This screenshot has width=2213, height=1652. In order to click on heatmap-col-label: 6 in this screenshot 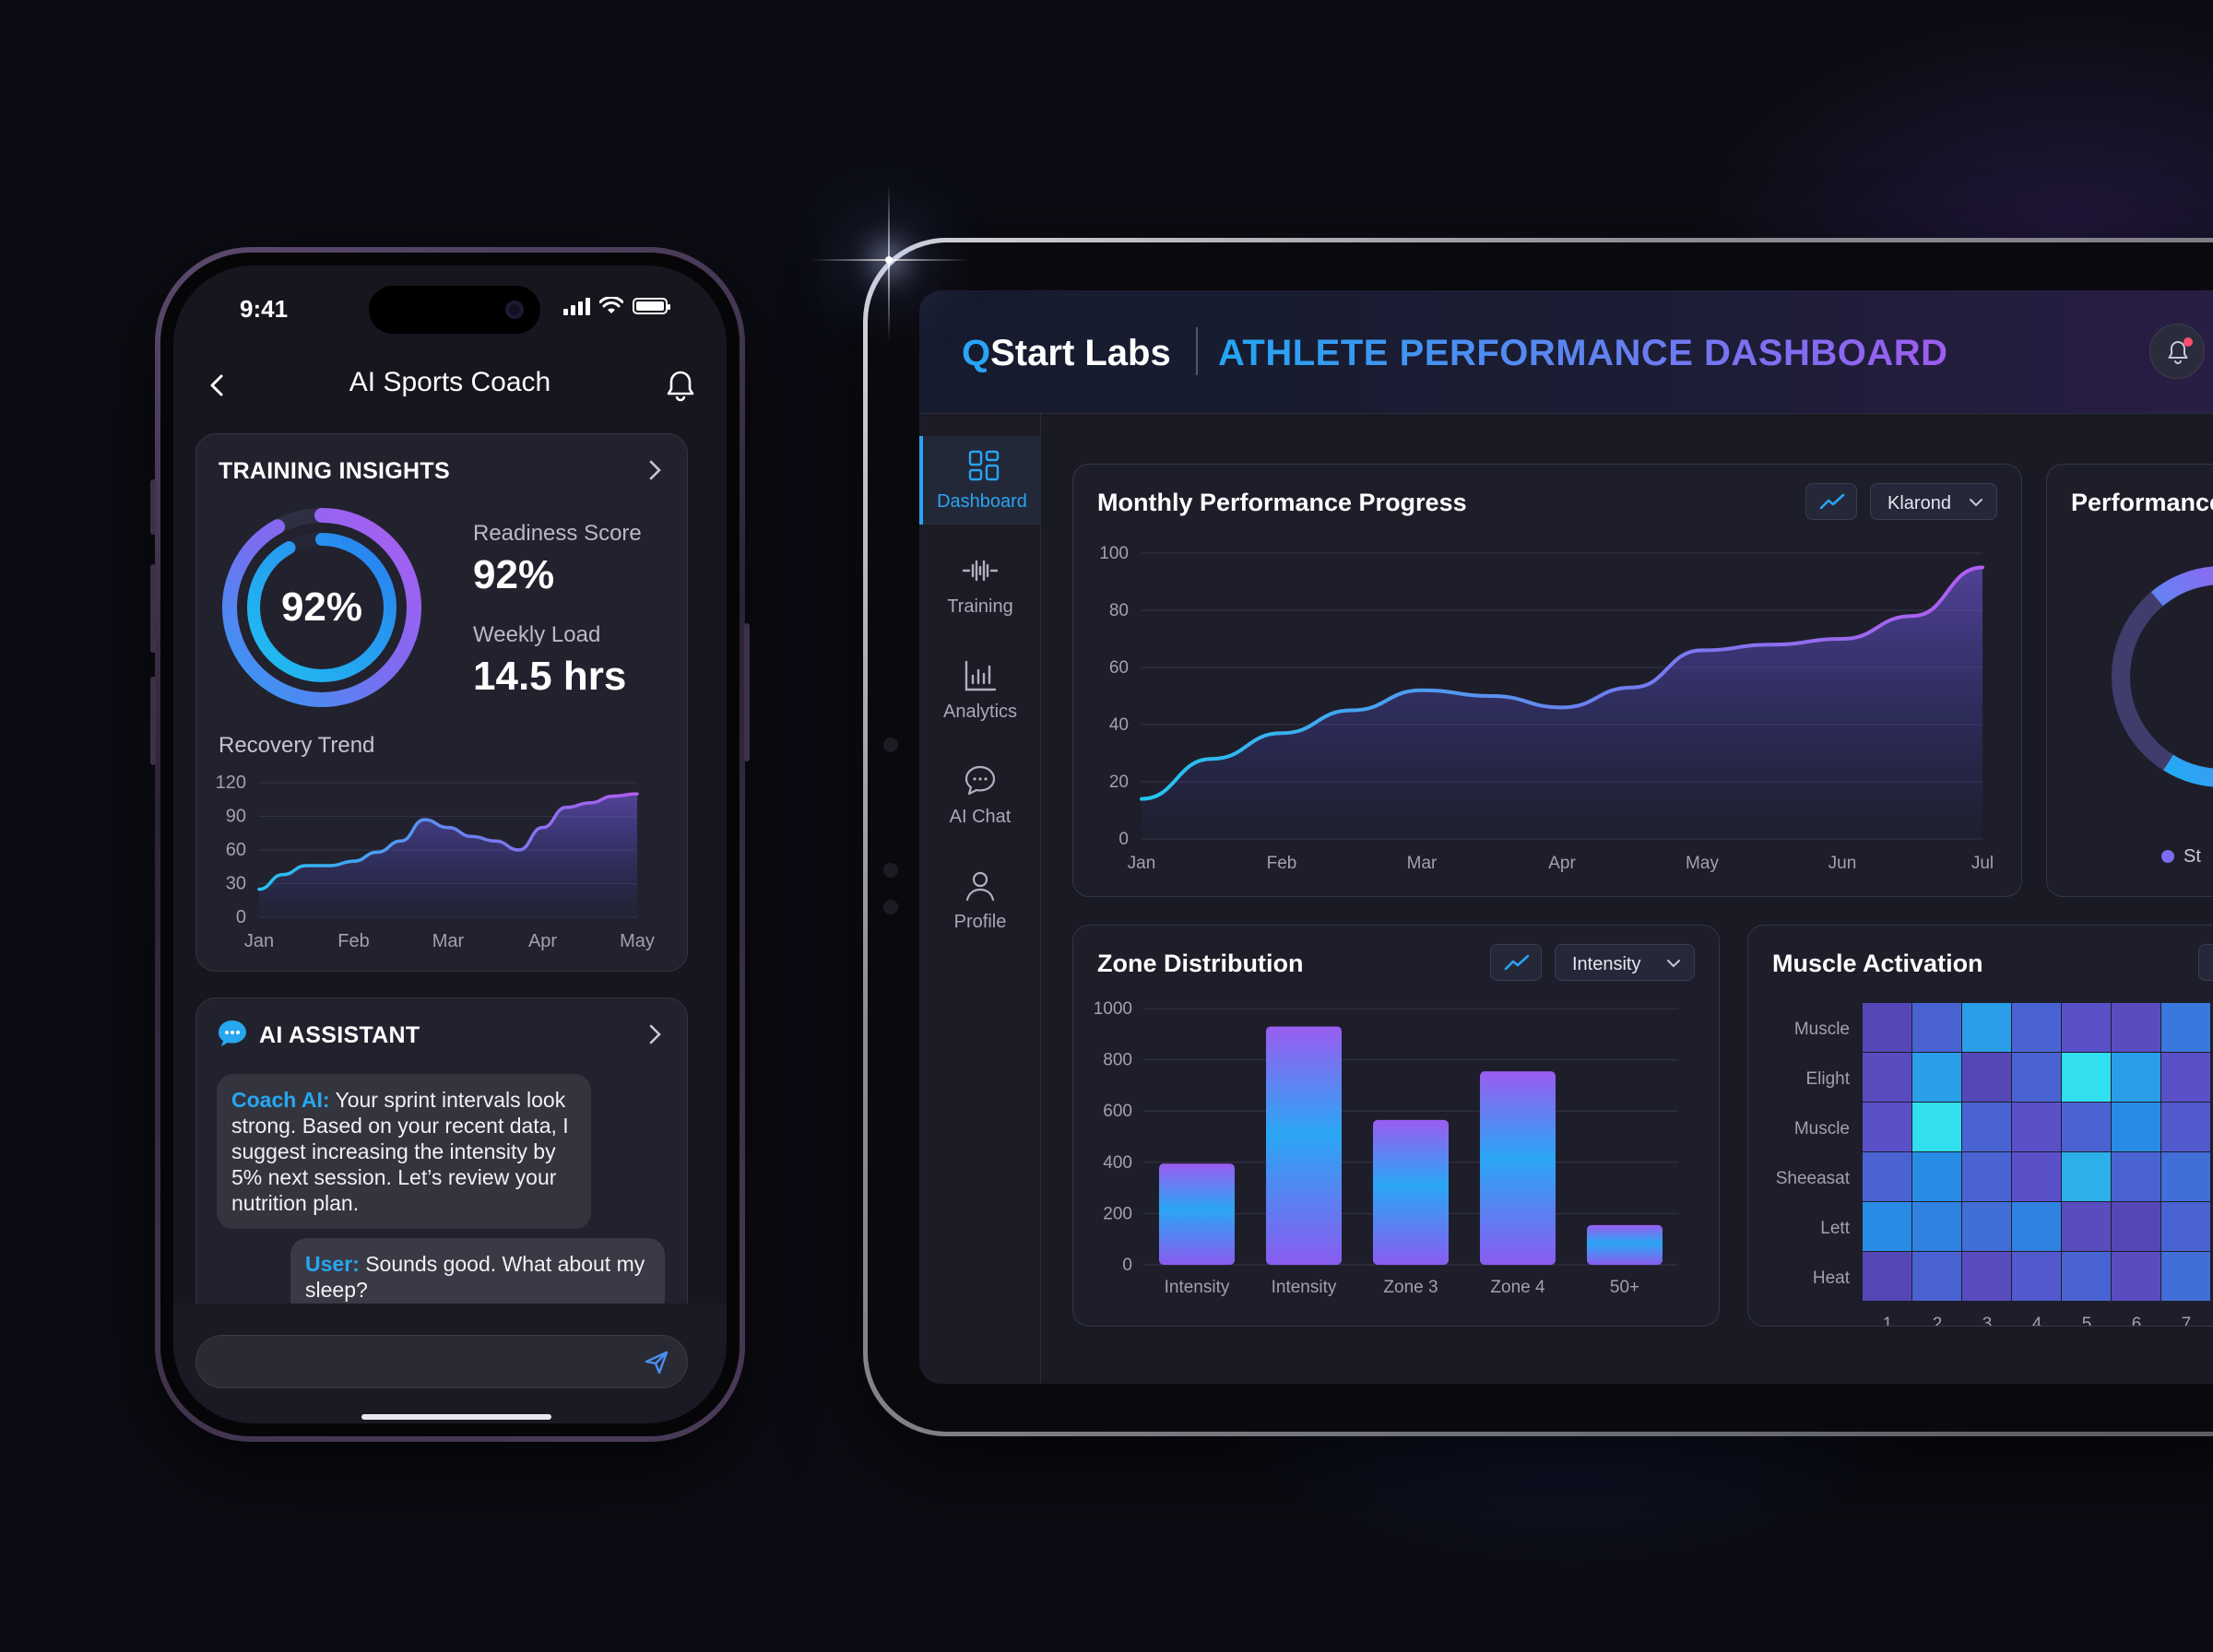, I will do `click(2137, 1321)`.